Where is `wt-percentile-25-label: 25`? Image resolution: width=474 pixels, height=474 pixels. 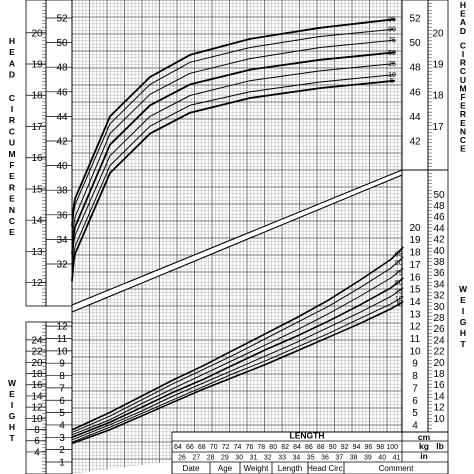
wt-percentile-25-label: 25 is located at coordinates (399, 292).